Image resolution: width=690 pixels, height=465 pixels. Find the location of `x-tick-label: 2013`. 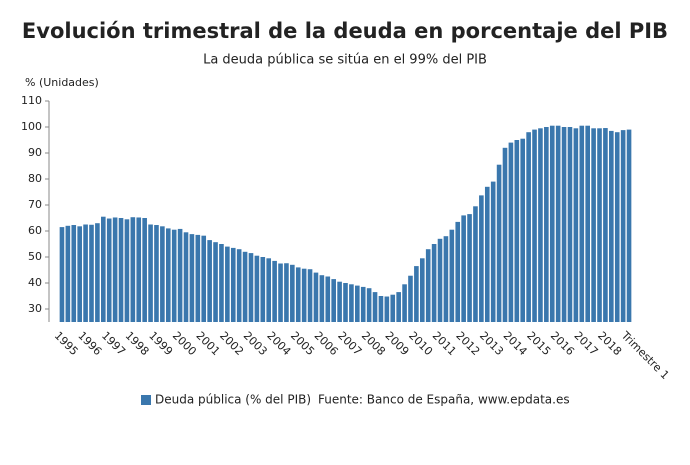

x-tick-label: 2013 is located at coordinates (491, 343).